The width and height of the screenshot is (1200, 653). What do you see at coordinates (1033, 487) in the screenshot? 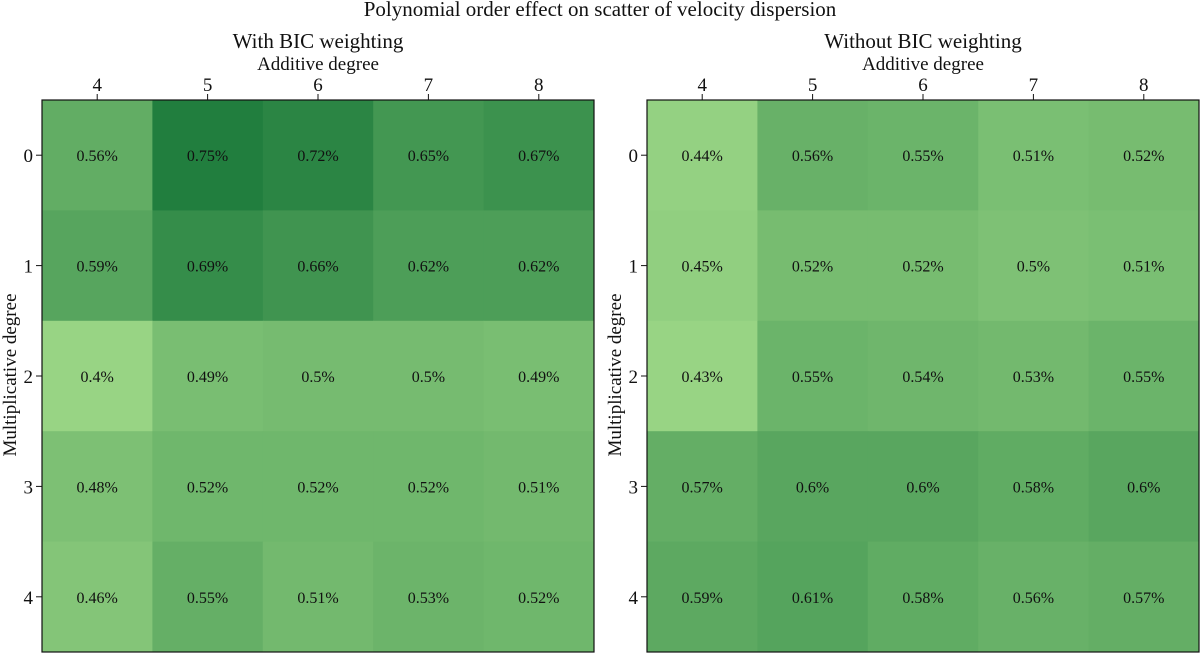
I see `cell-value-label: 0.58%` at bounding box center [1033, 487].